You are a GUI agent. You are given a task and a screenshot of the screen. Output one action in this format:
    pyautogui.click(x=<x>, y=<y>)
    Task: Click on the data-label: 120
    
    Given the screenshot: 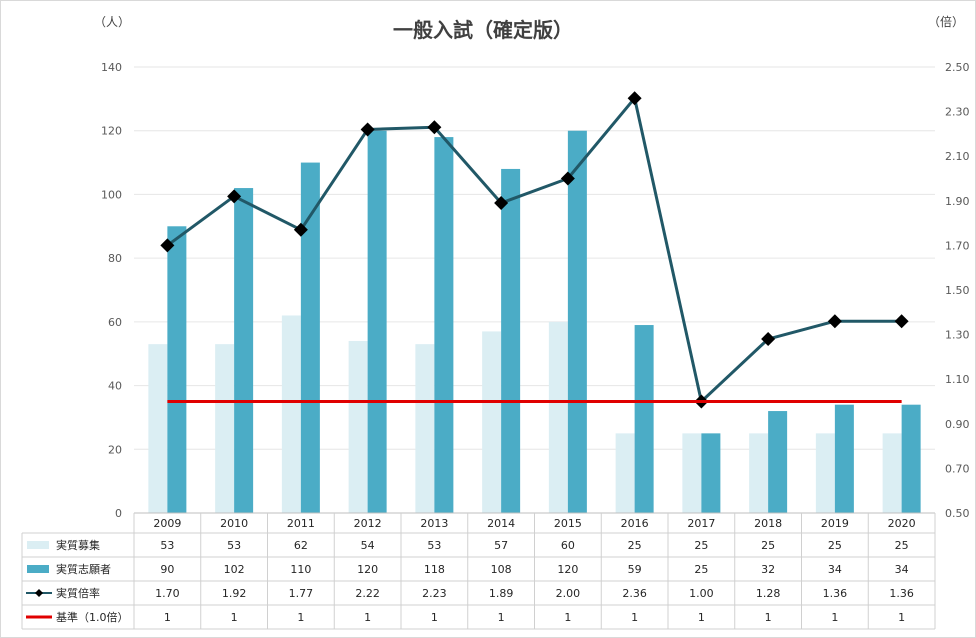 What is the action you would take?
    pyautogui.click(x=367, y=569)
    